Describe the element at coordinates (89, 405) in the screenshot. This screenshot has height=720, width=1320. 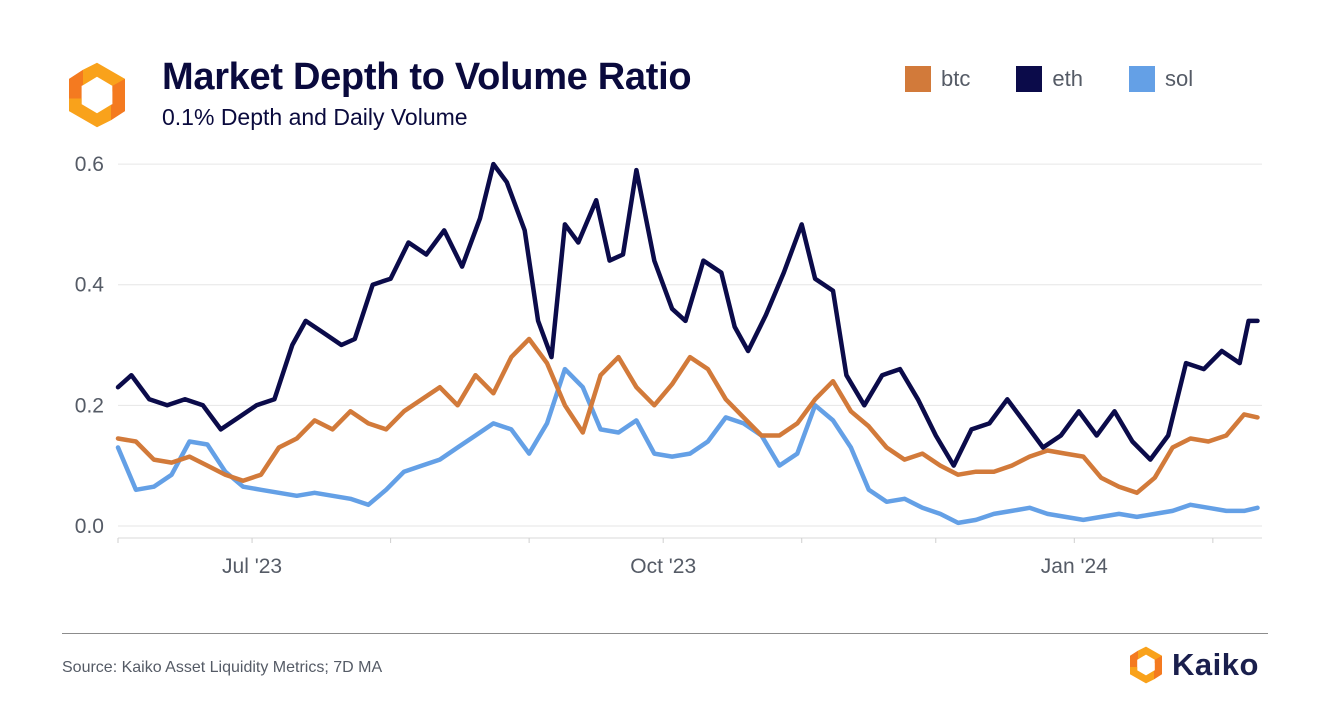
I see `y-tick-label-0.2: 0.2` at that location.